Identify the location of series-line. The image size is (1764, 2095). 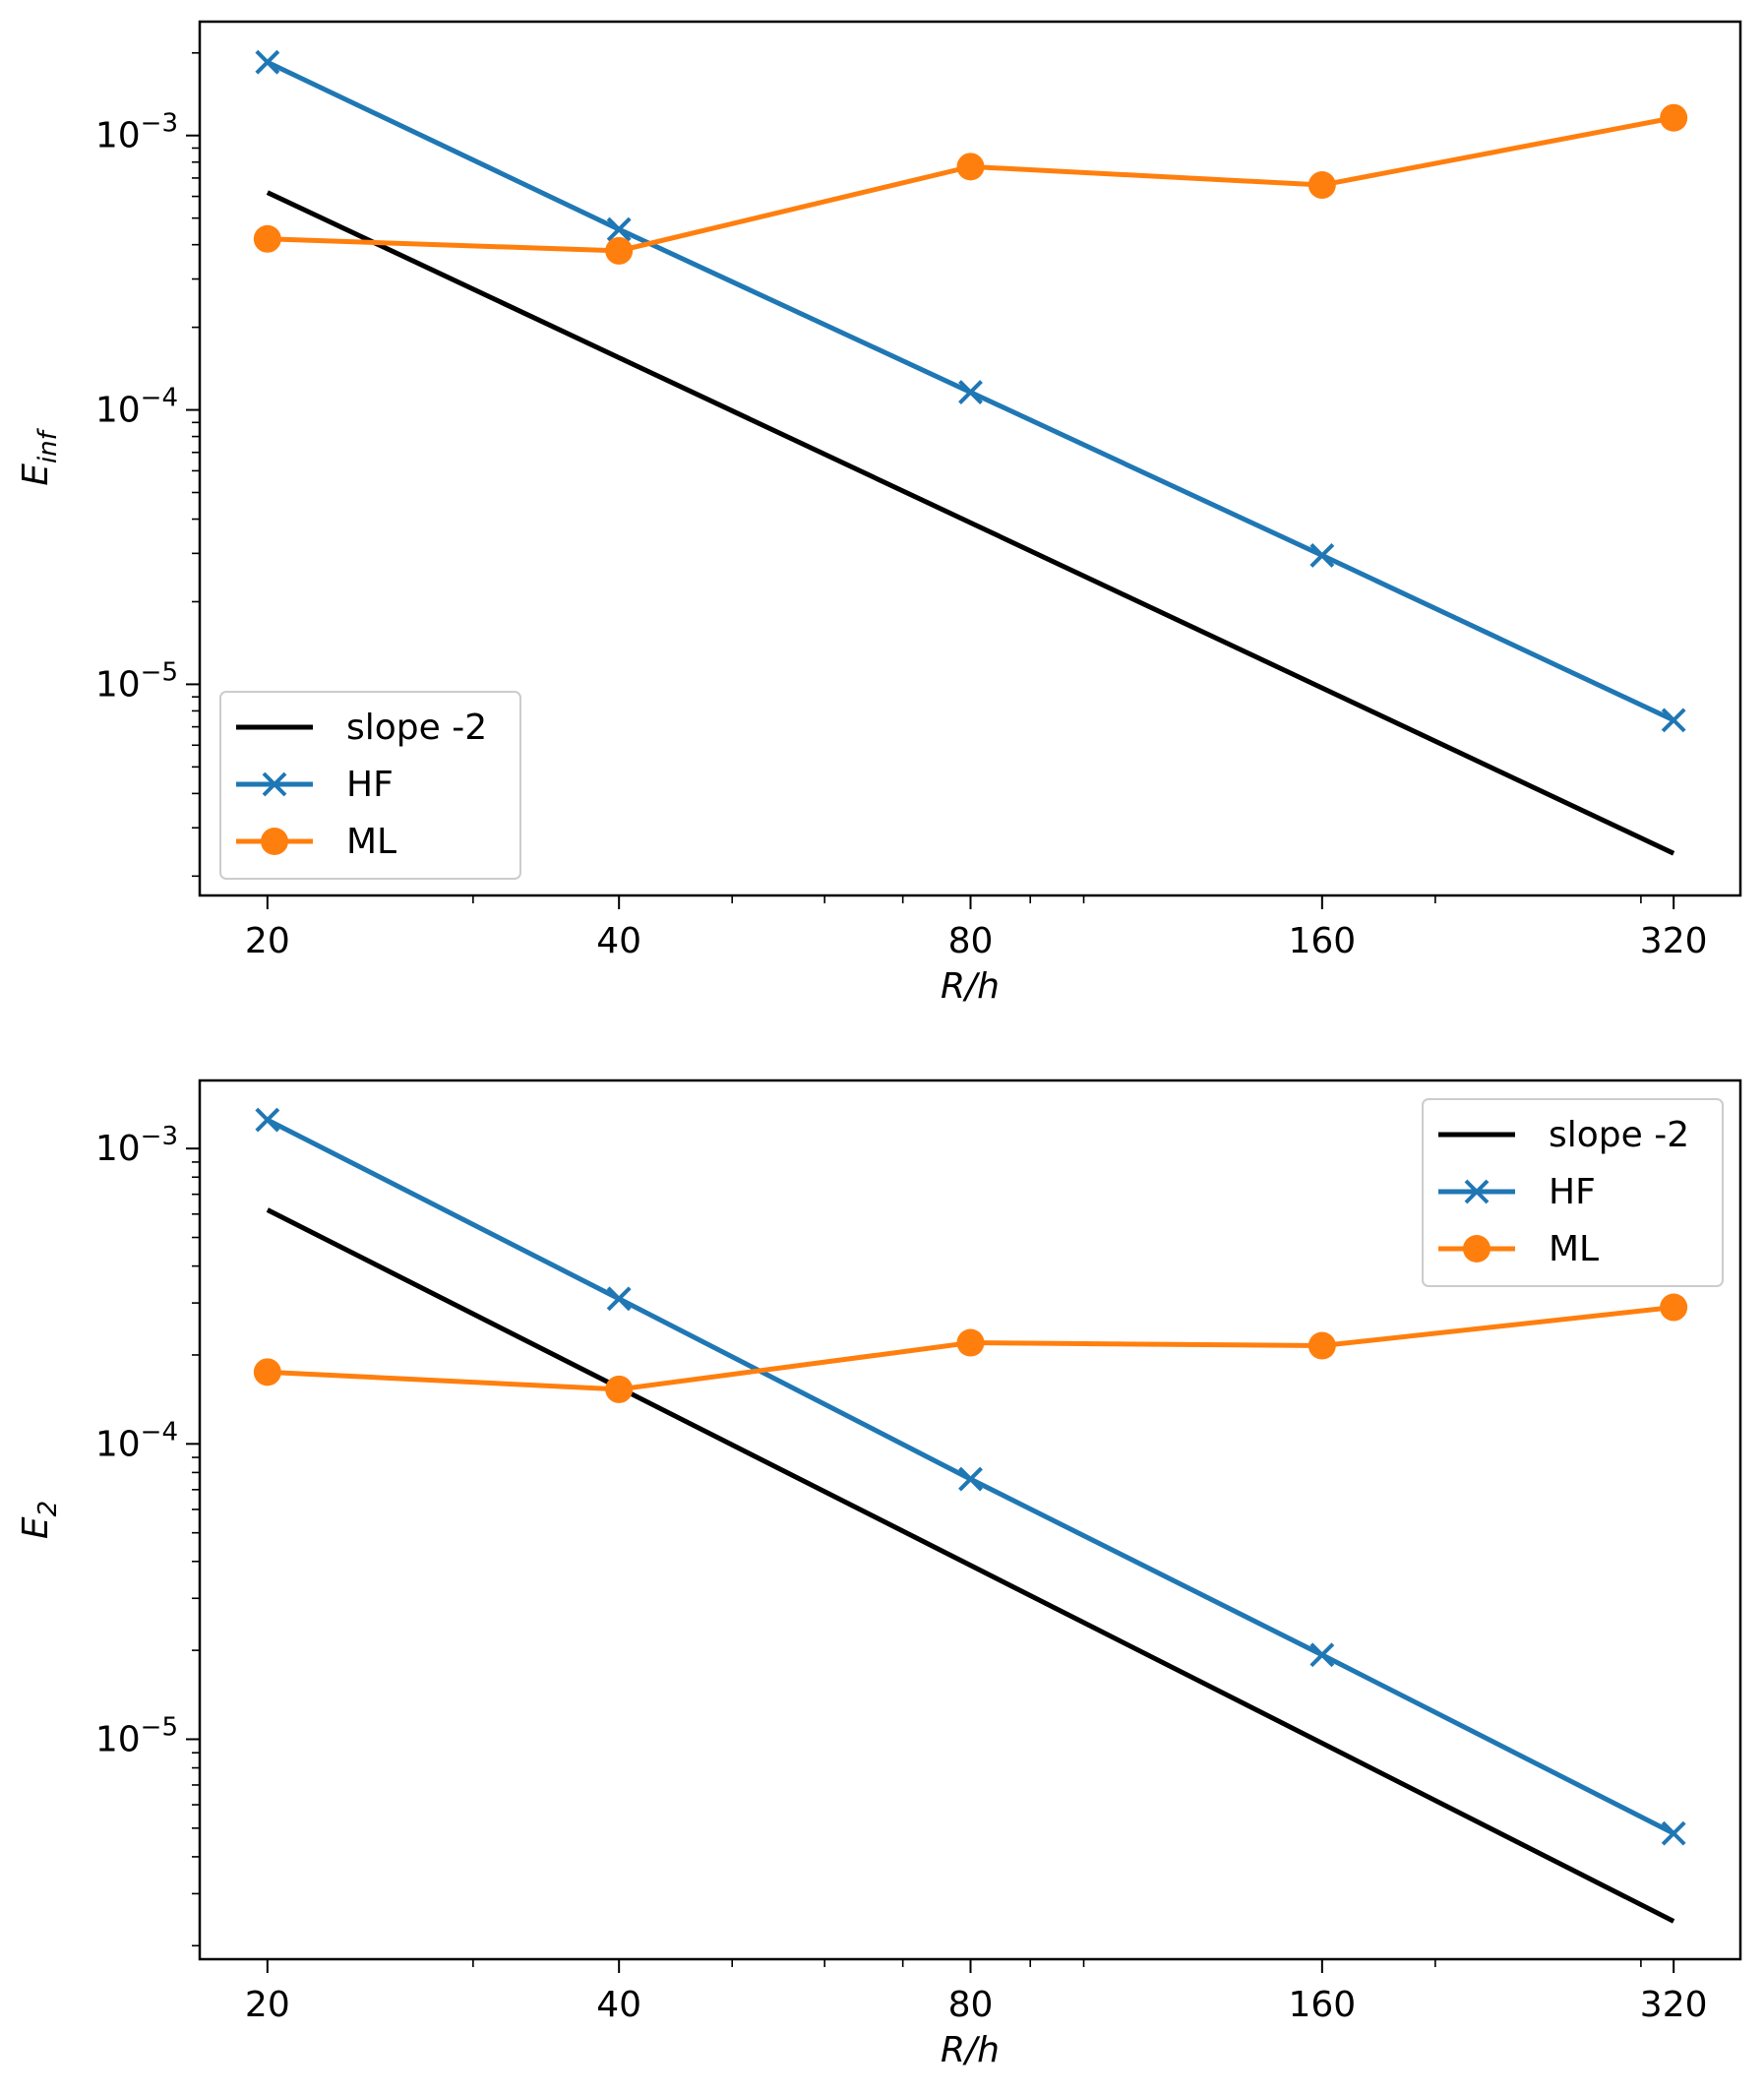
(970, 184).